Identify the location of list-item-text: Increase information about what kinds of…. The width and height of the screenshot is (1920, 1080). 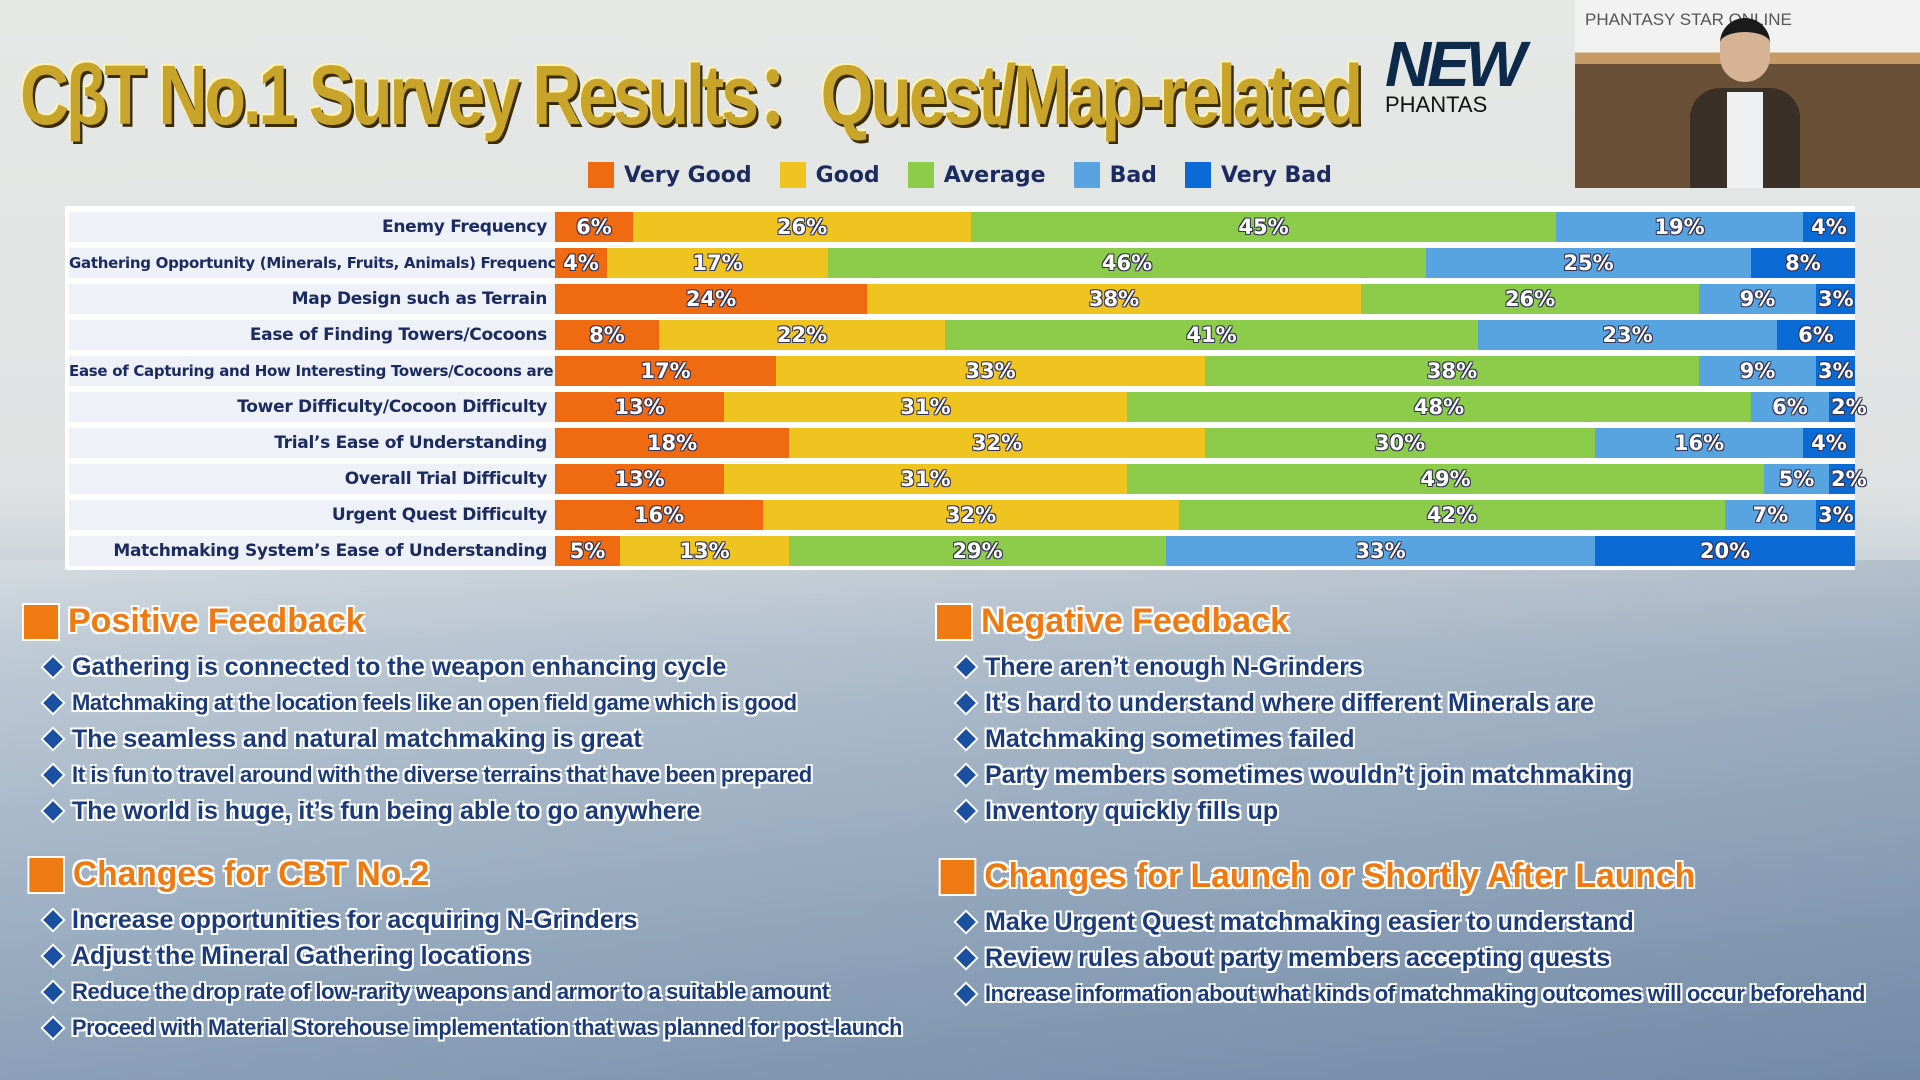
(1425, 993).